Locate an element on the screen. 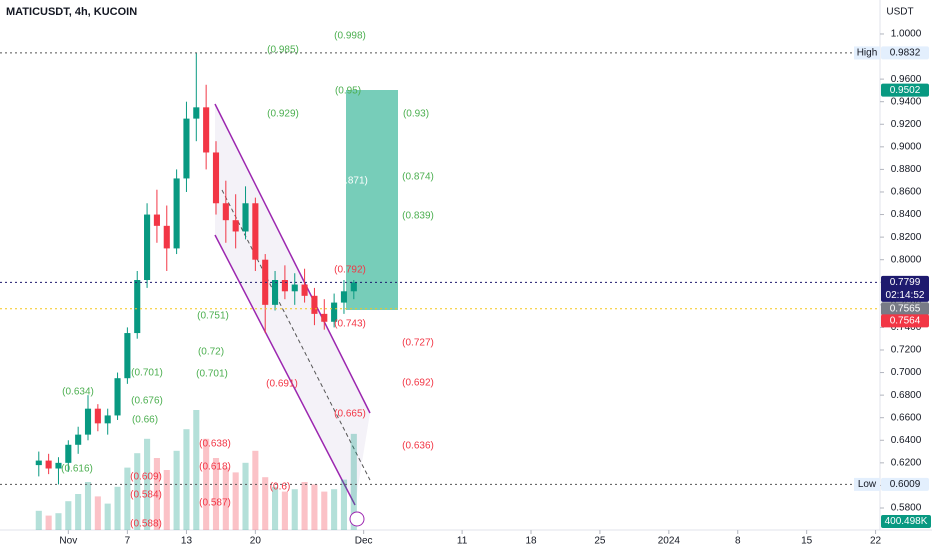 The width and height of the screenshot is (932, 550). y-tick-label: 0.6800 is located at coordinates (906, 395).